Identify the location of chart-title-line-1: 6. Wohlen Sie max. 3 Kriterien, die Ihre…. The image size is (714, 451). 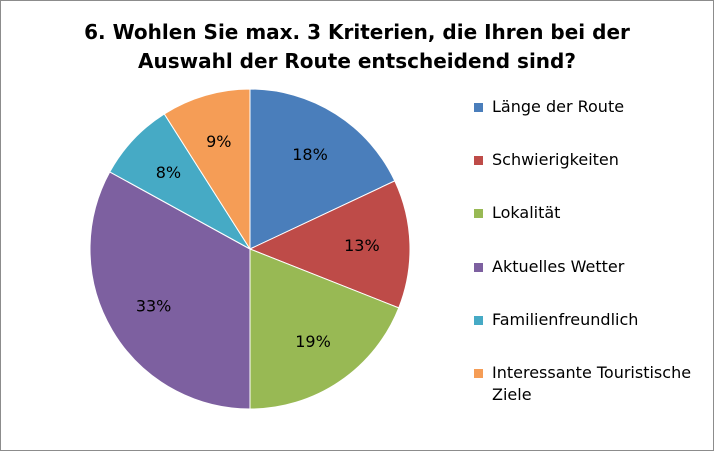
(357, 32).